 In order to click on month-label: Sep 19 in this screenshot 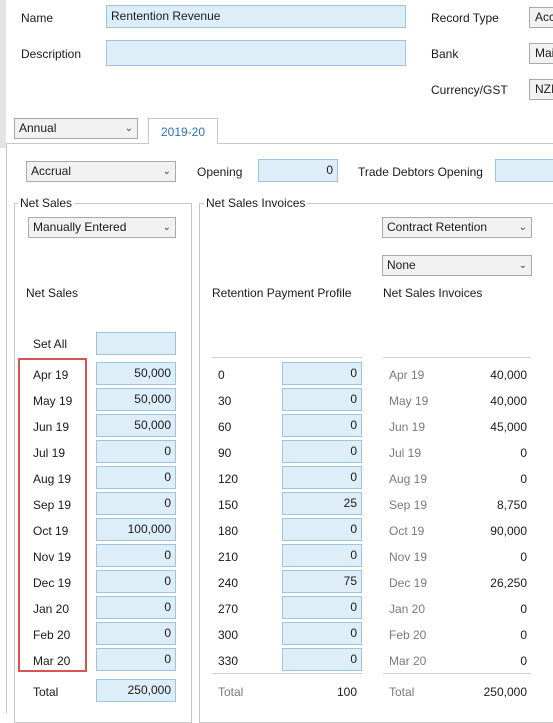, I will do `click(52, 505)`.